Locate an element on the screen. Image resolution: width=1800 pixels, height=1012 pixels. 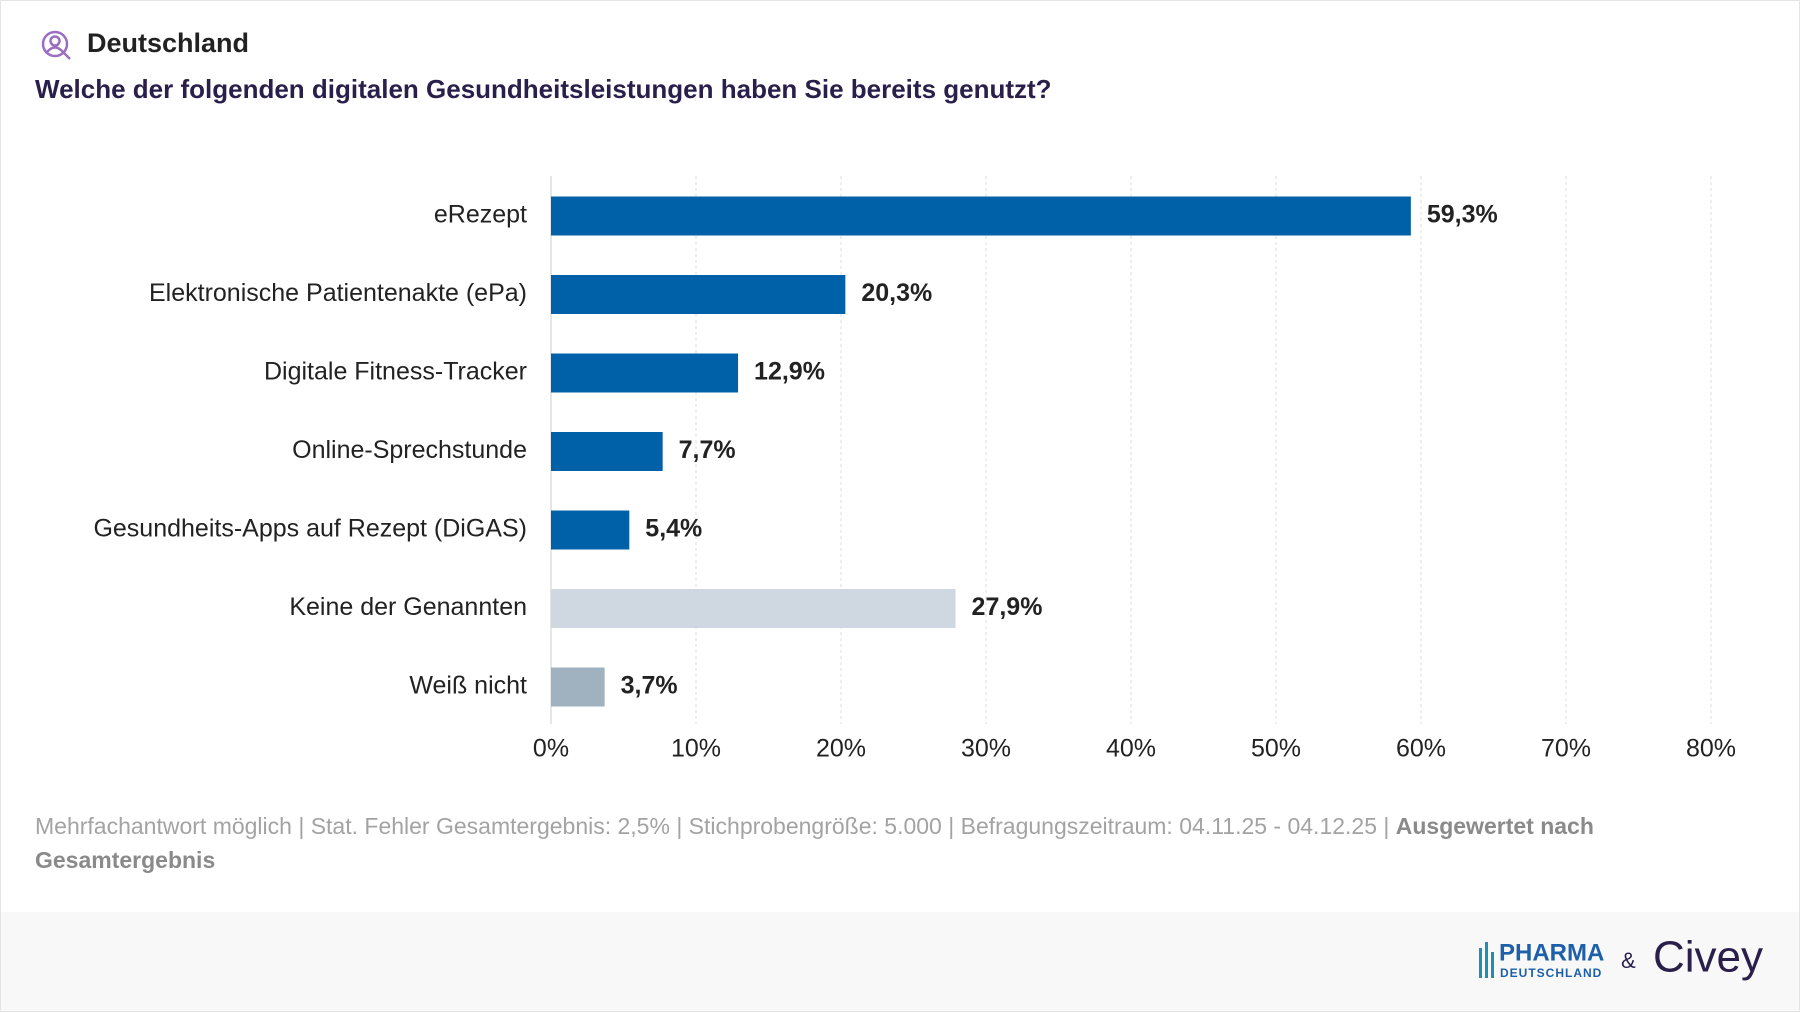
brand-logo: Civey is located at coordinates (1708, 957).